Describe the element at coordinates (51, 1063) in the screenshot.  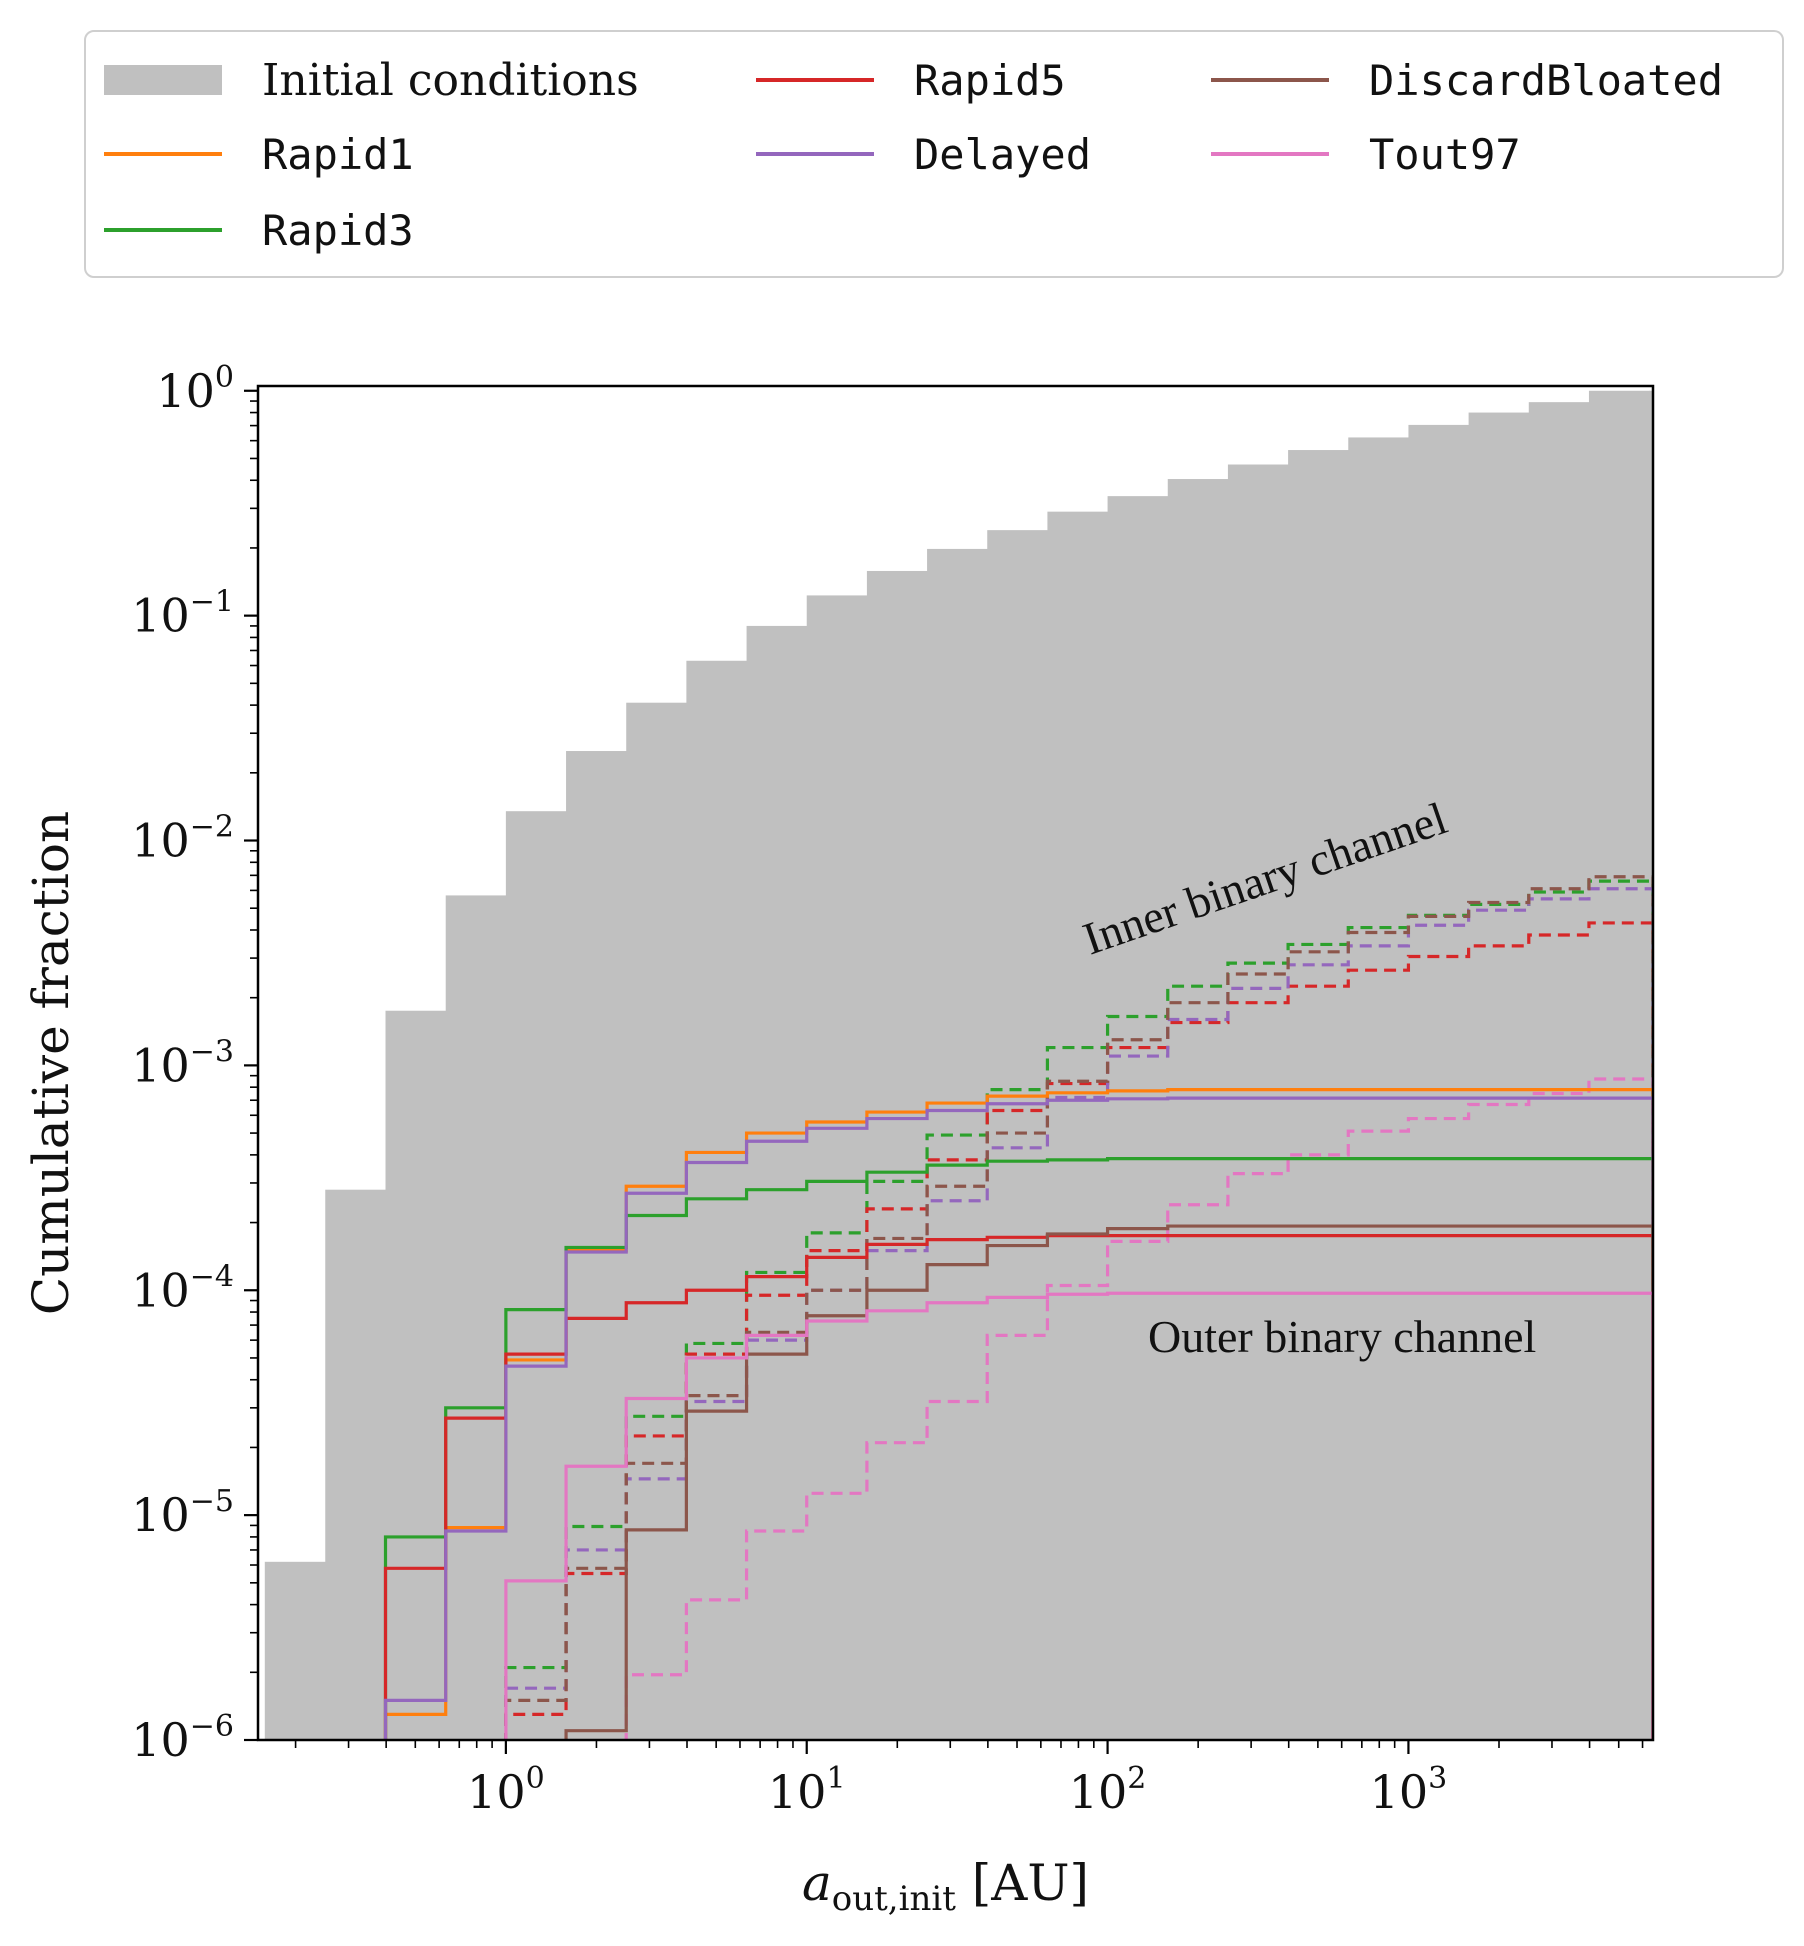
I see `y-axis-label: Cumulative fraction` at that location.